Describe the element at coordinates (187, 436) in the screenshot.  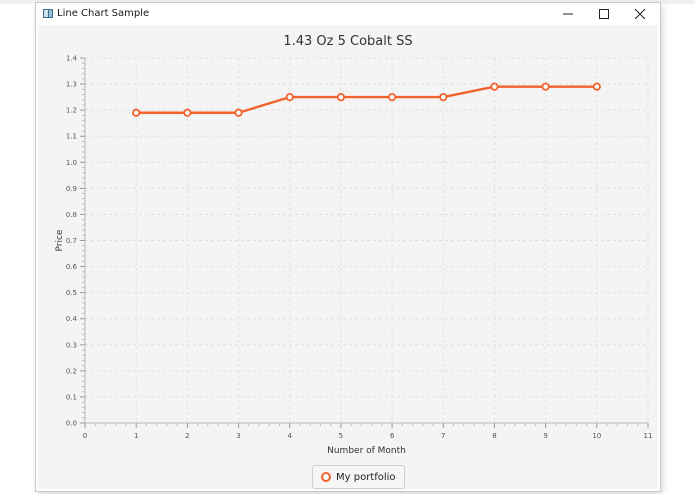
I see `x-tick-label: 2` at that location.